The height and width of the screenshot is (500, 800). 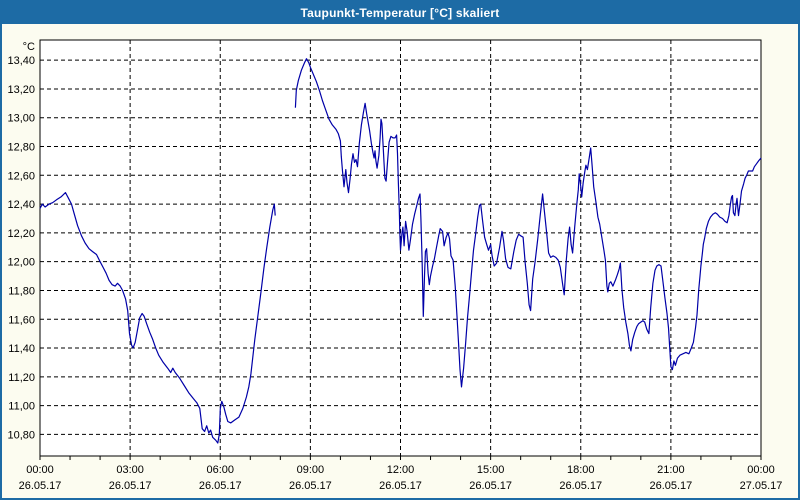 I want to click on x-tick-time-label: 09:00, so click(x=311, y=470).